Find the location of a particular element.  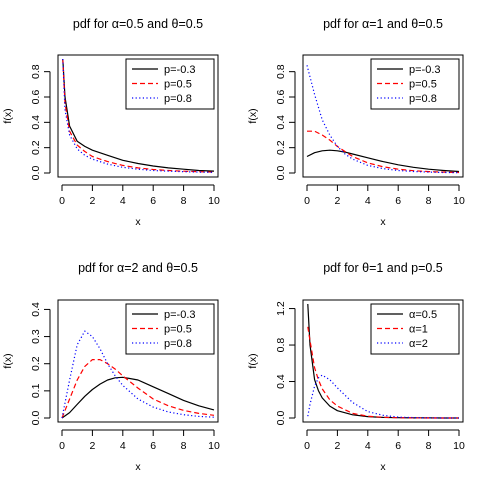

y-tick-label: 0.3 is located at coordinates (36, 336).